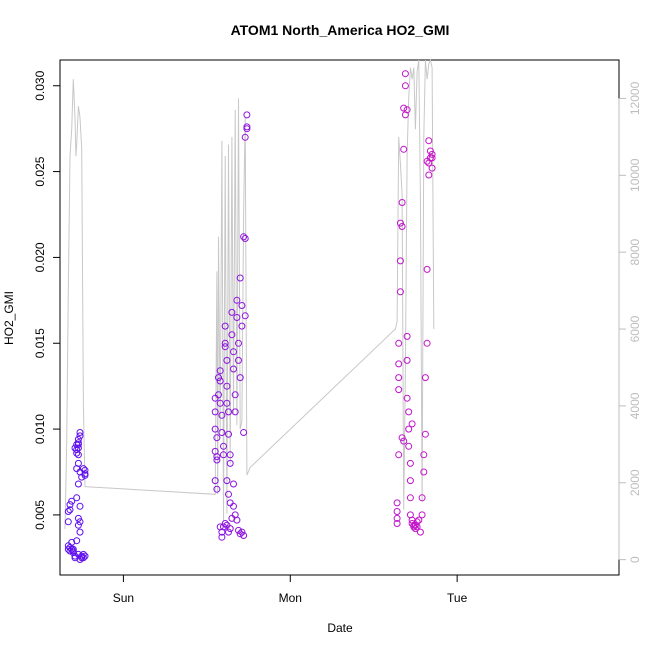 This screenshot has width=650, height=650. I want to click on y2-tick-label: 6000, so click(635, 328).